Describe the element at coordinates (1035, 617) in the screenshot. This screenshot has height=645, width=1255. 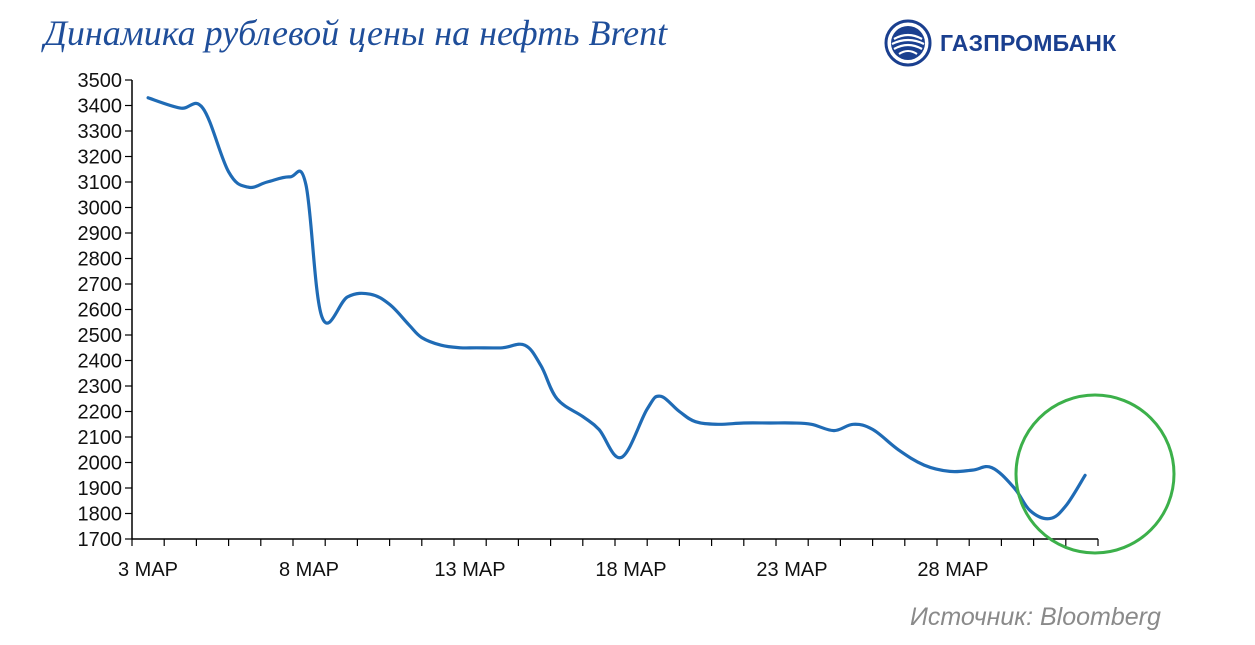
I see `source-note: Источник: Bloomberg` at that location.